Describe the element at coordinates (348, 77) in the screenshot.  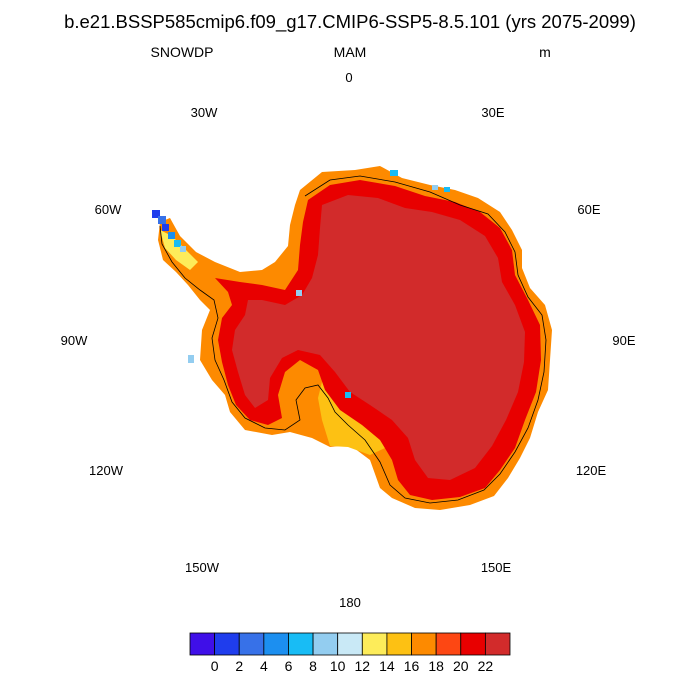
I see `lon-label-0: 0` at that location.